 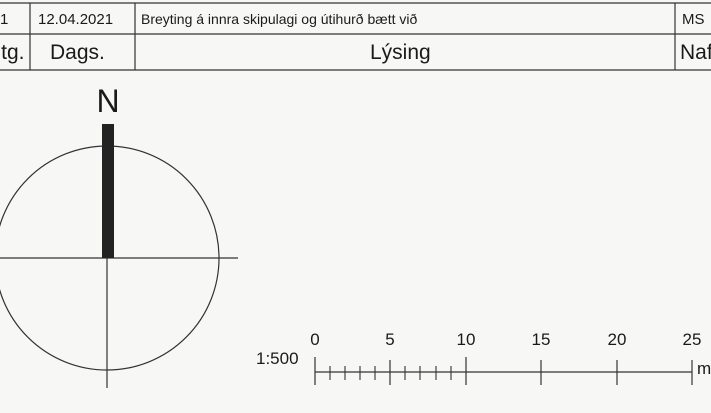 What do you see at coordinates (12, 52) in the screenshot?
I see `header-revision: Útg.` at bounding box center [12, 52].